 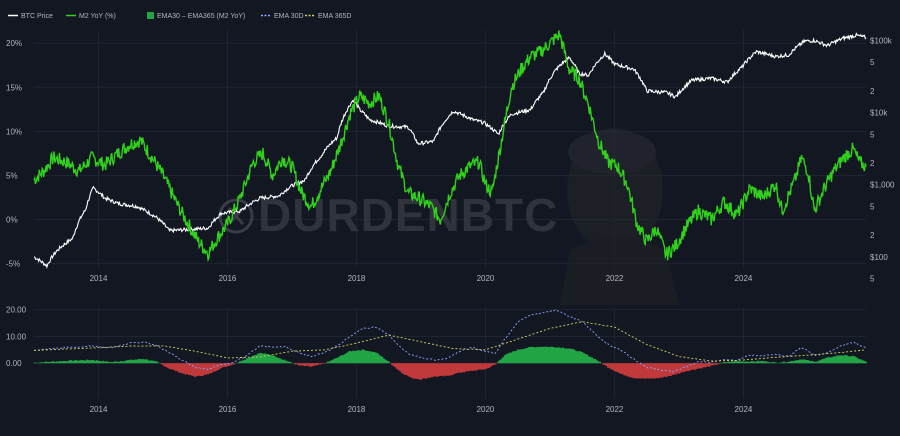 What do you see at coordinates (37, 16) in the screenshot?
I see `legend-label: BTC Price` at bounding box center [37, 16].